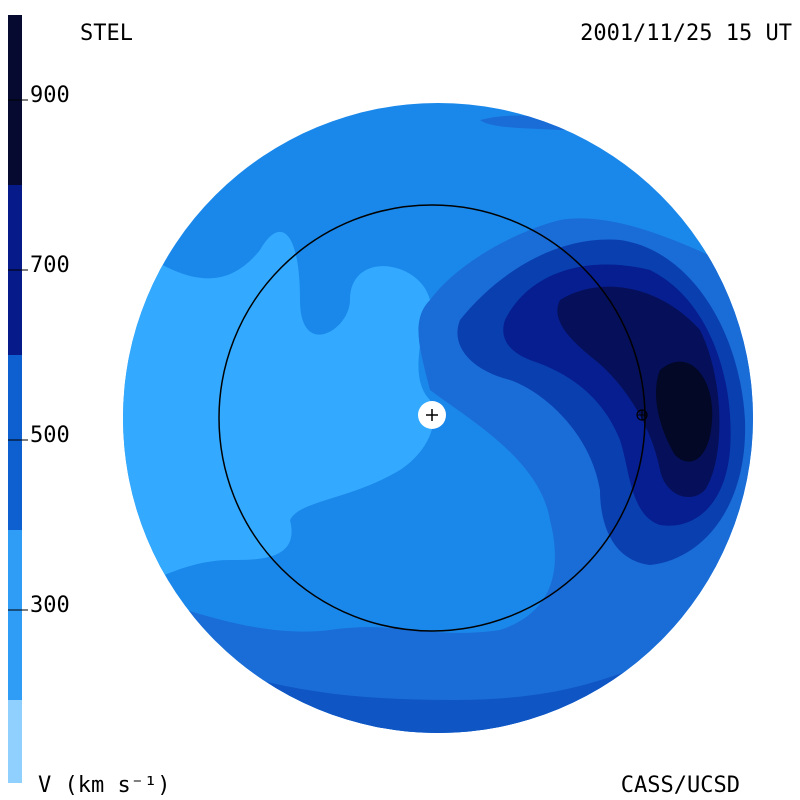 The image size is (800, 800). I want to click on earth-cross, so click(642, 415).